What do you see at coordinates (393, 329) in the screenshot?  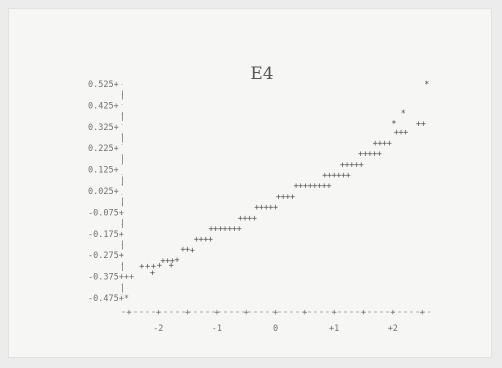 I see `x-tick-label: +2` at bounding box center [393, 329].